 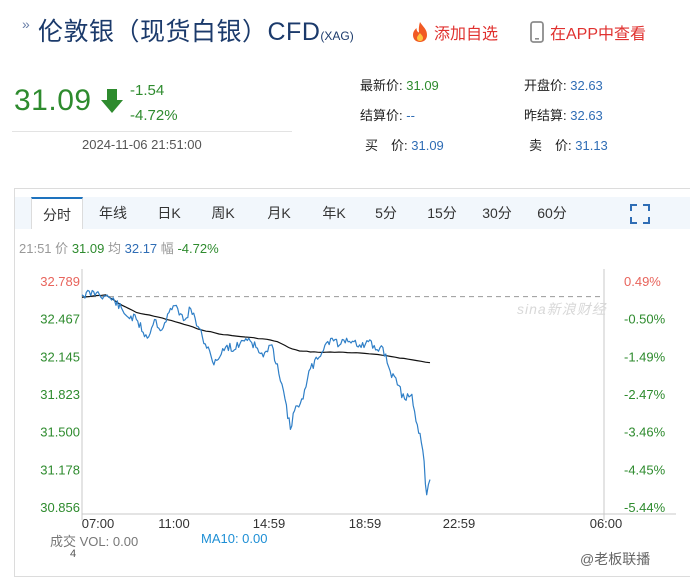 What do you see at coordinates (427, 145) in the screenshot?
I see `bid-price-value: 31.09` at bounding box center [427, 145].